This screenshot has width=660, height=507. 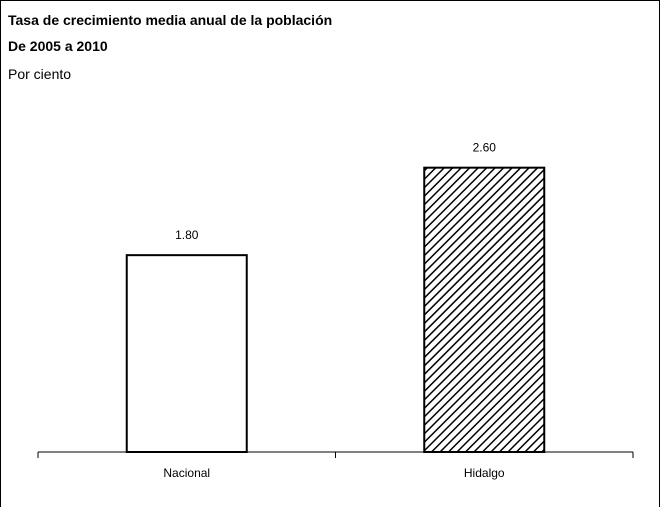 What do you see at coordinates (186, 353) in the screenshot?
I see `bar-nacional` at bounding box center [186, 353].